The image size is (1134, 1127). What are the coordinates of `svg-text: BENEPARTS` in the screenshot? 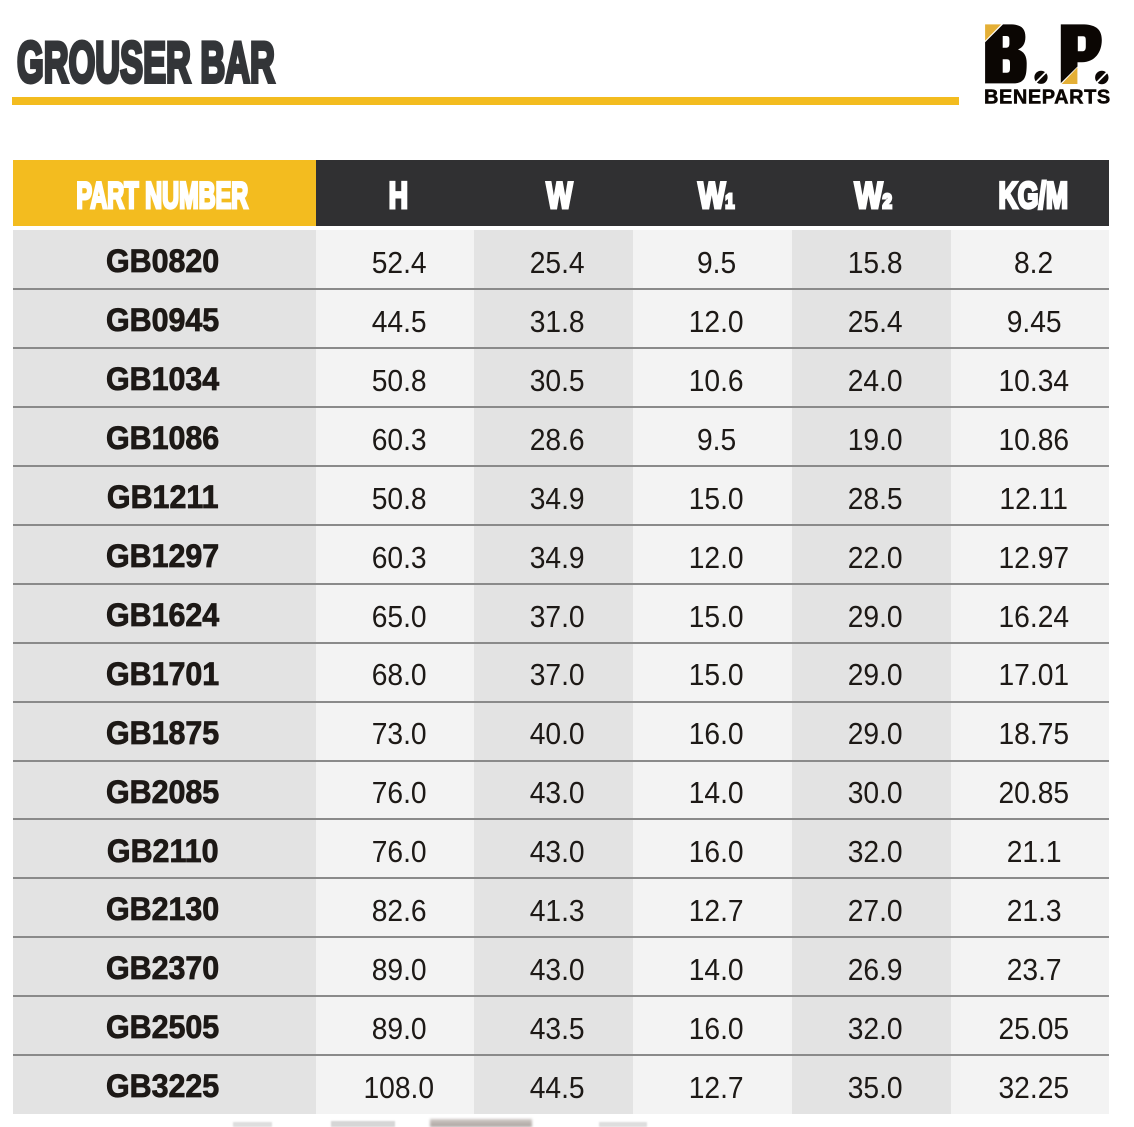 It's located at (1047, 98).